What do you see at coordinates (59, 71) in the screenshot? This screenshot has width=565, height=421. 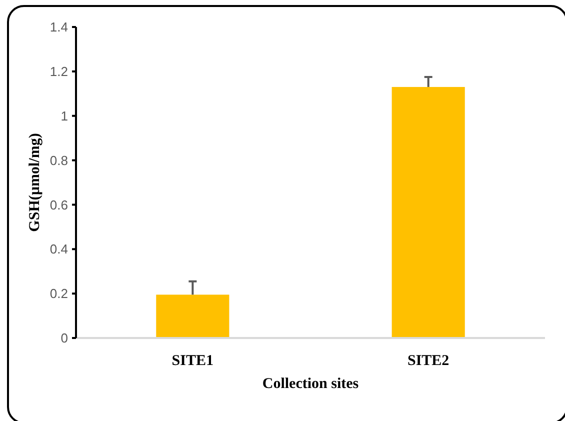 I see `y-tick-label: 1.2` at bounding box center [59, 71].